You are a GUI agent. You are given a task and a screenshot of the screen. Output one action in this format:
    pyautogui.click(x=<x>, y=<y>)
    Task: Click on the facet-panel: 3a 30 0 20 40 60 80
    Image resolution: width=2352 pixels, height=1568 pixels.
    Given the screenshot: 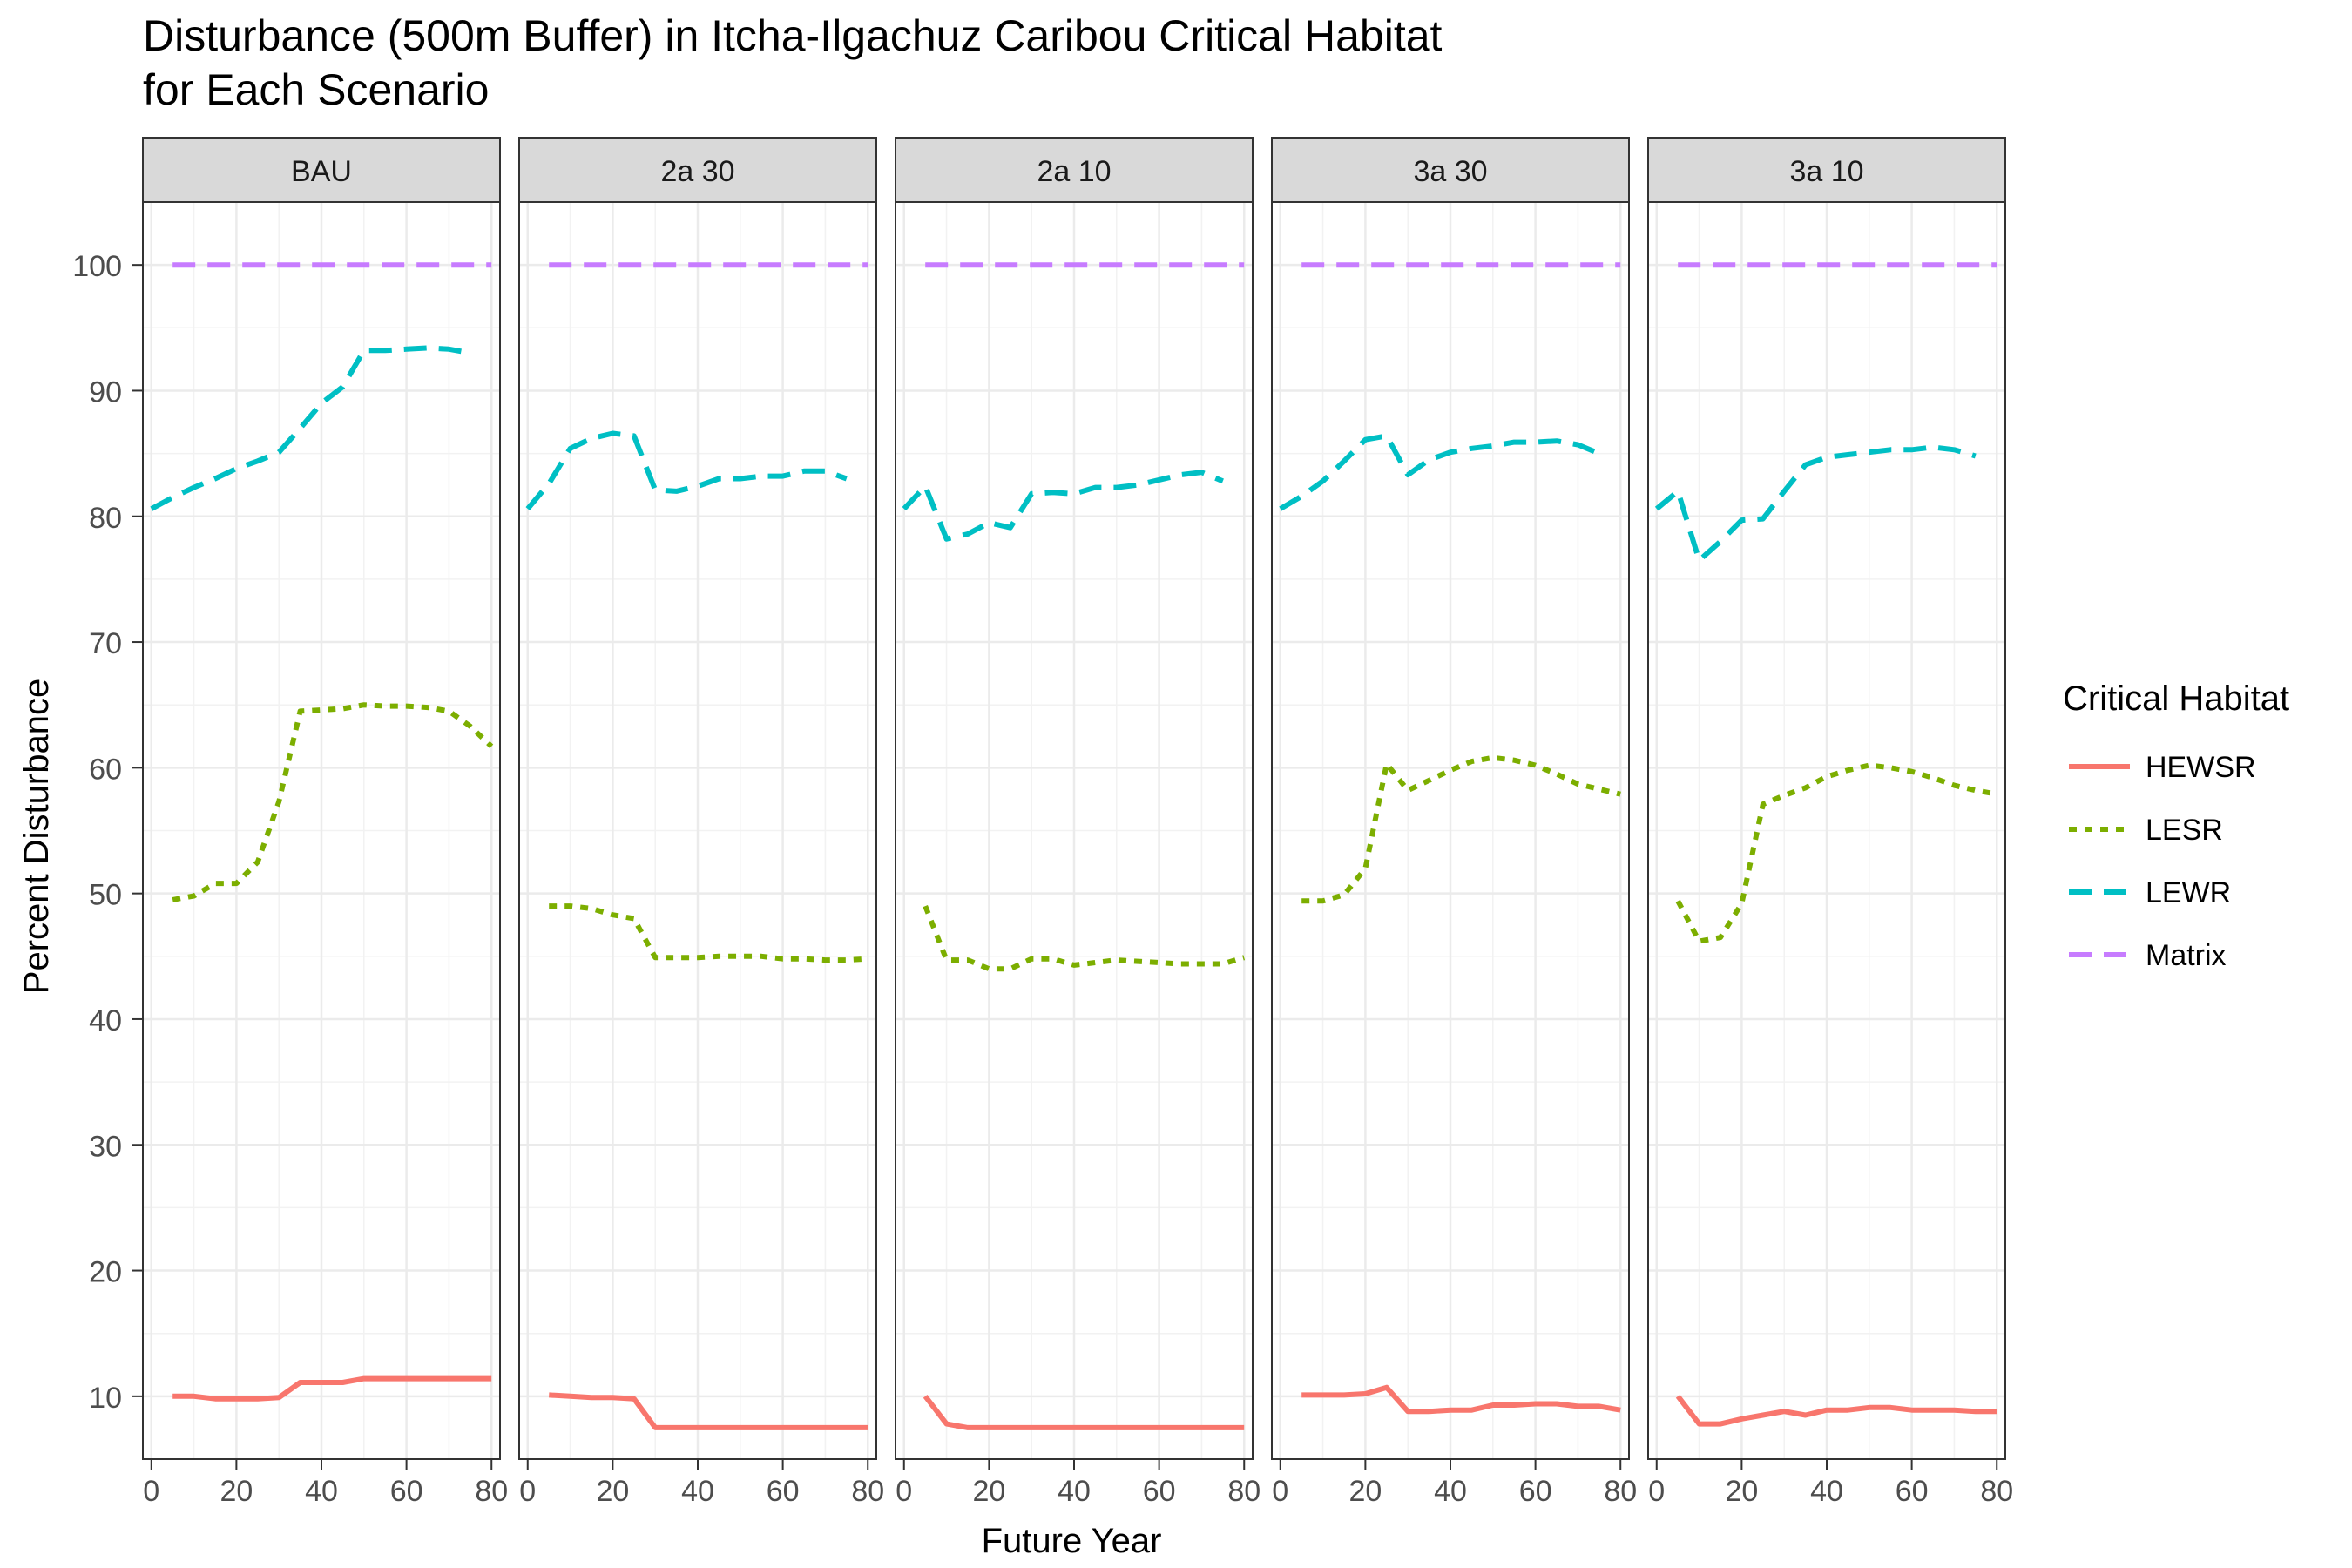 What is the action you would take?
    pyautogui.click(x=1454, y=822)
    